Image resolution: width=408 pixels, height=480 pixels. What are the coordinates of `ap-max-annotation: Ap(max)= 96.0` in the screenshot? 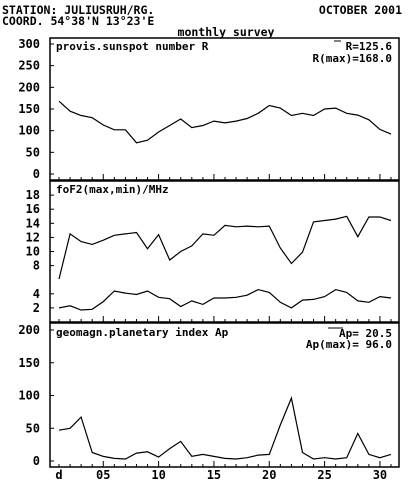 It's located at (349, 344).